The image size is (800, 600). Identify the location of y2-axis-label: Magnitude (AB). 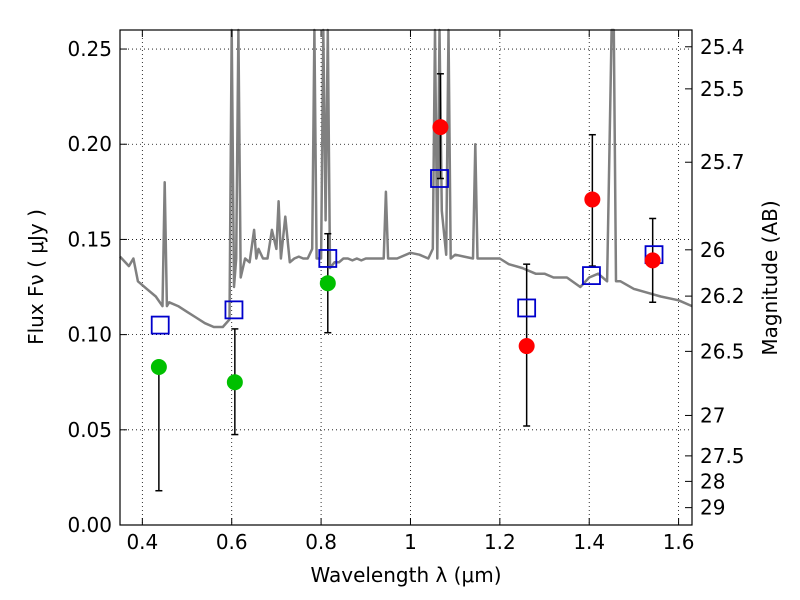
(770, 277).